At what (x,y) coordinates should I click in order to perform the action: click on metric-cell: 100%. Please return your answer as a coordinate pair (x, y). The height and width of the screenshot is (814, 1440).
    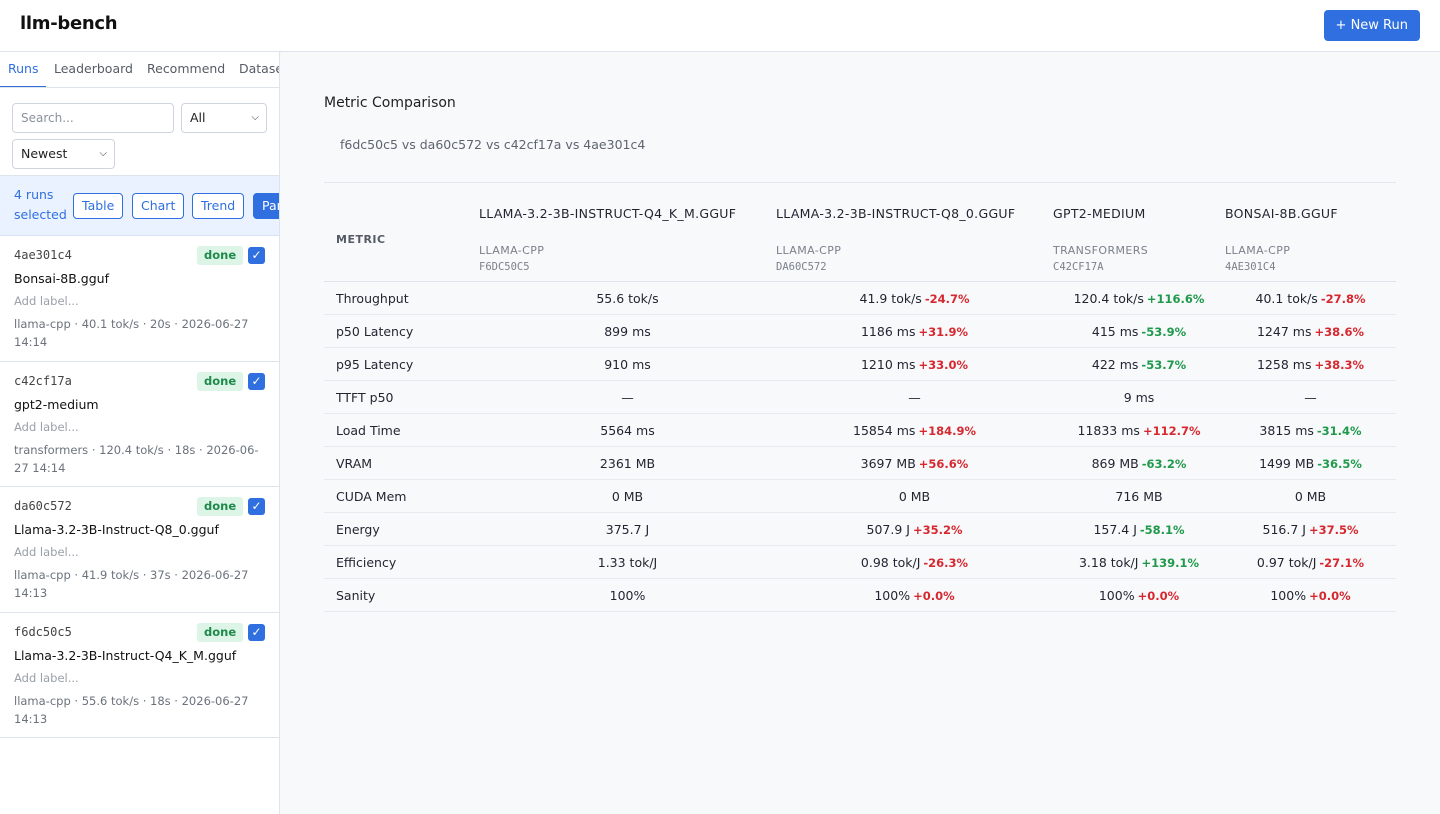
    Looking at the image, I should click on (627, 595).